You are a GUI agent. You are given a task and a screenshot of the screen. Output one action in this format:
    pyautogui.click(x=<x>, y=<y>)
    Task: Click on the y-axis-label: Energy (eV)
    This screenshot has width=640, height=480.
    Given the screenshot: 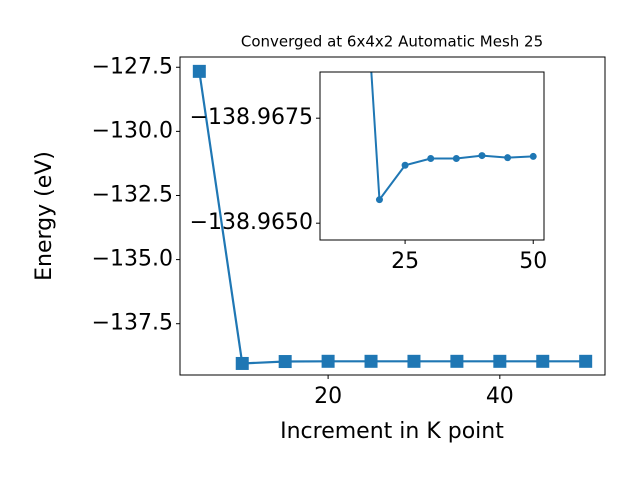 What is the action you would take?
    pyautogui.click(x=44, y=216)
    